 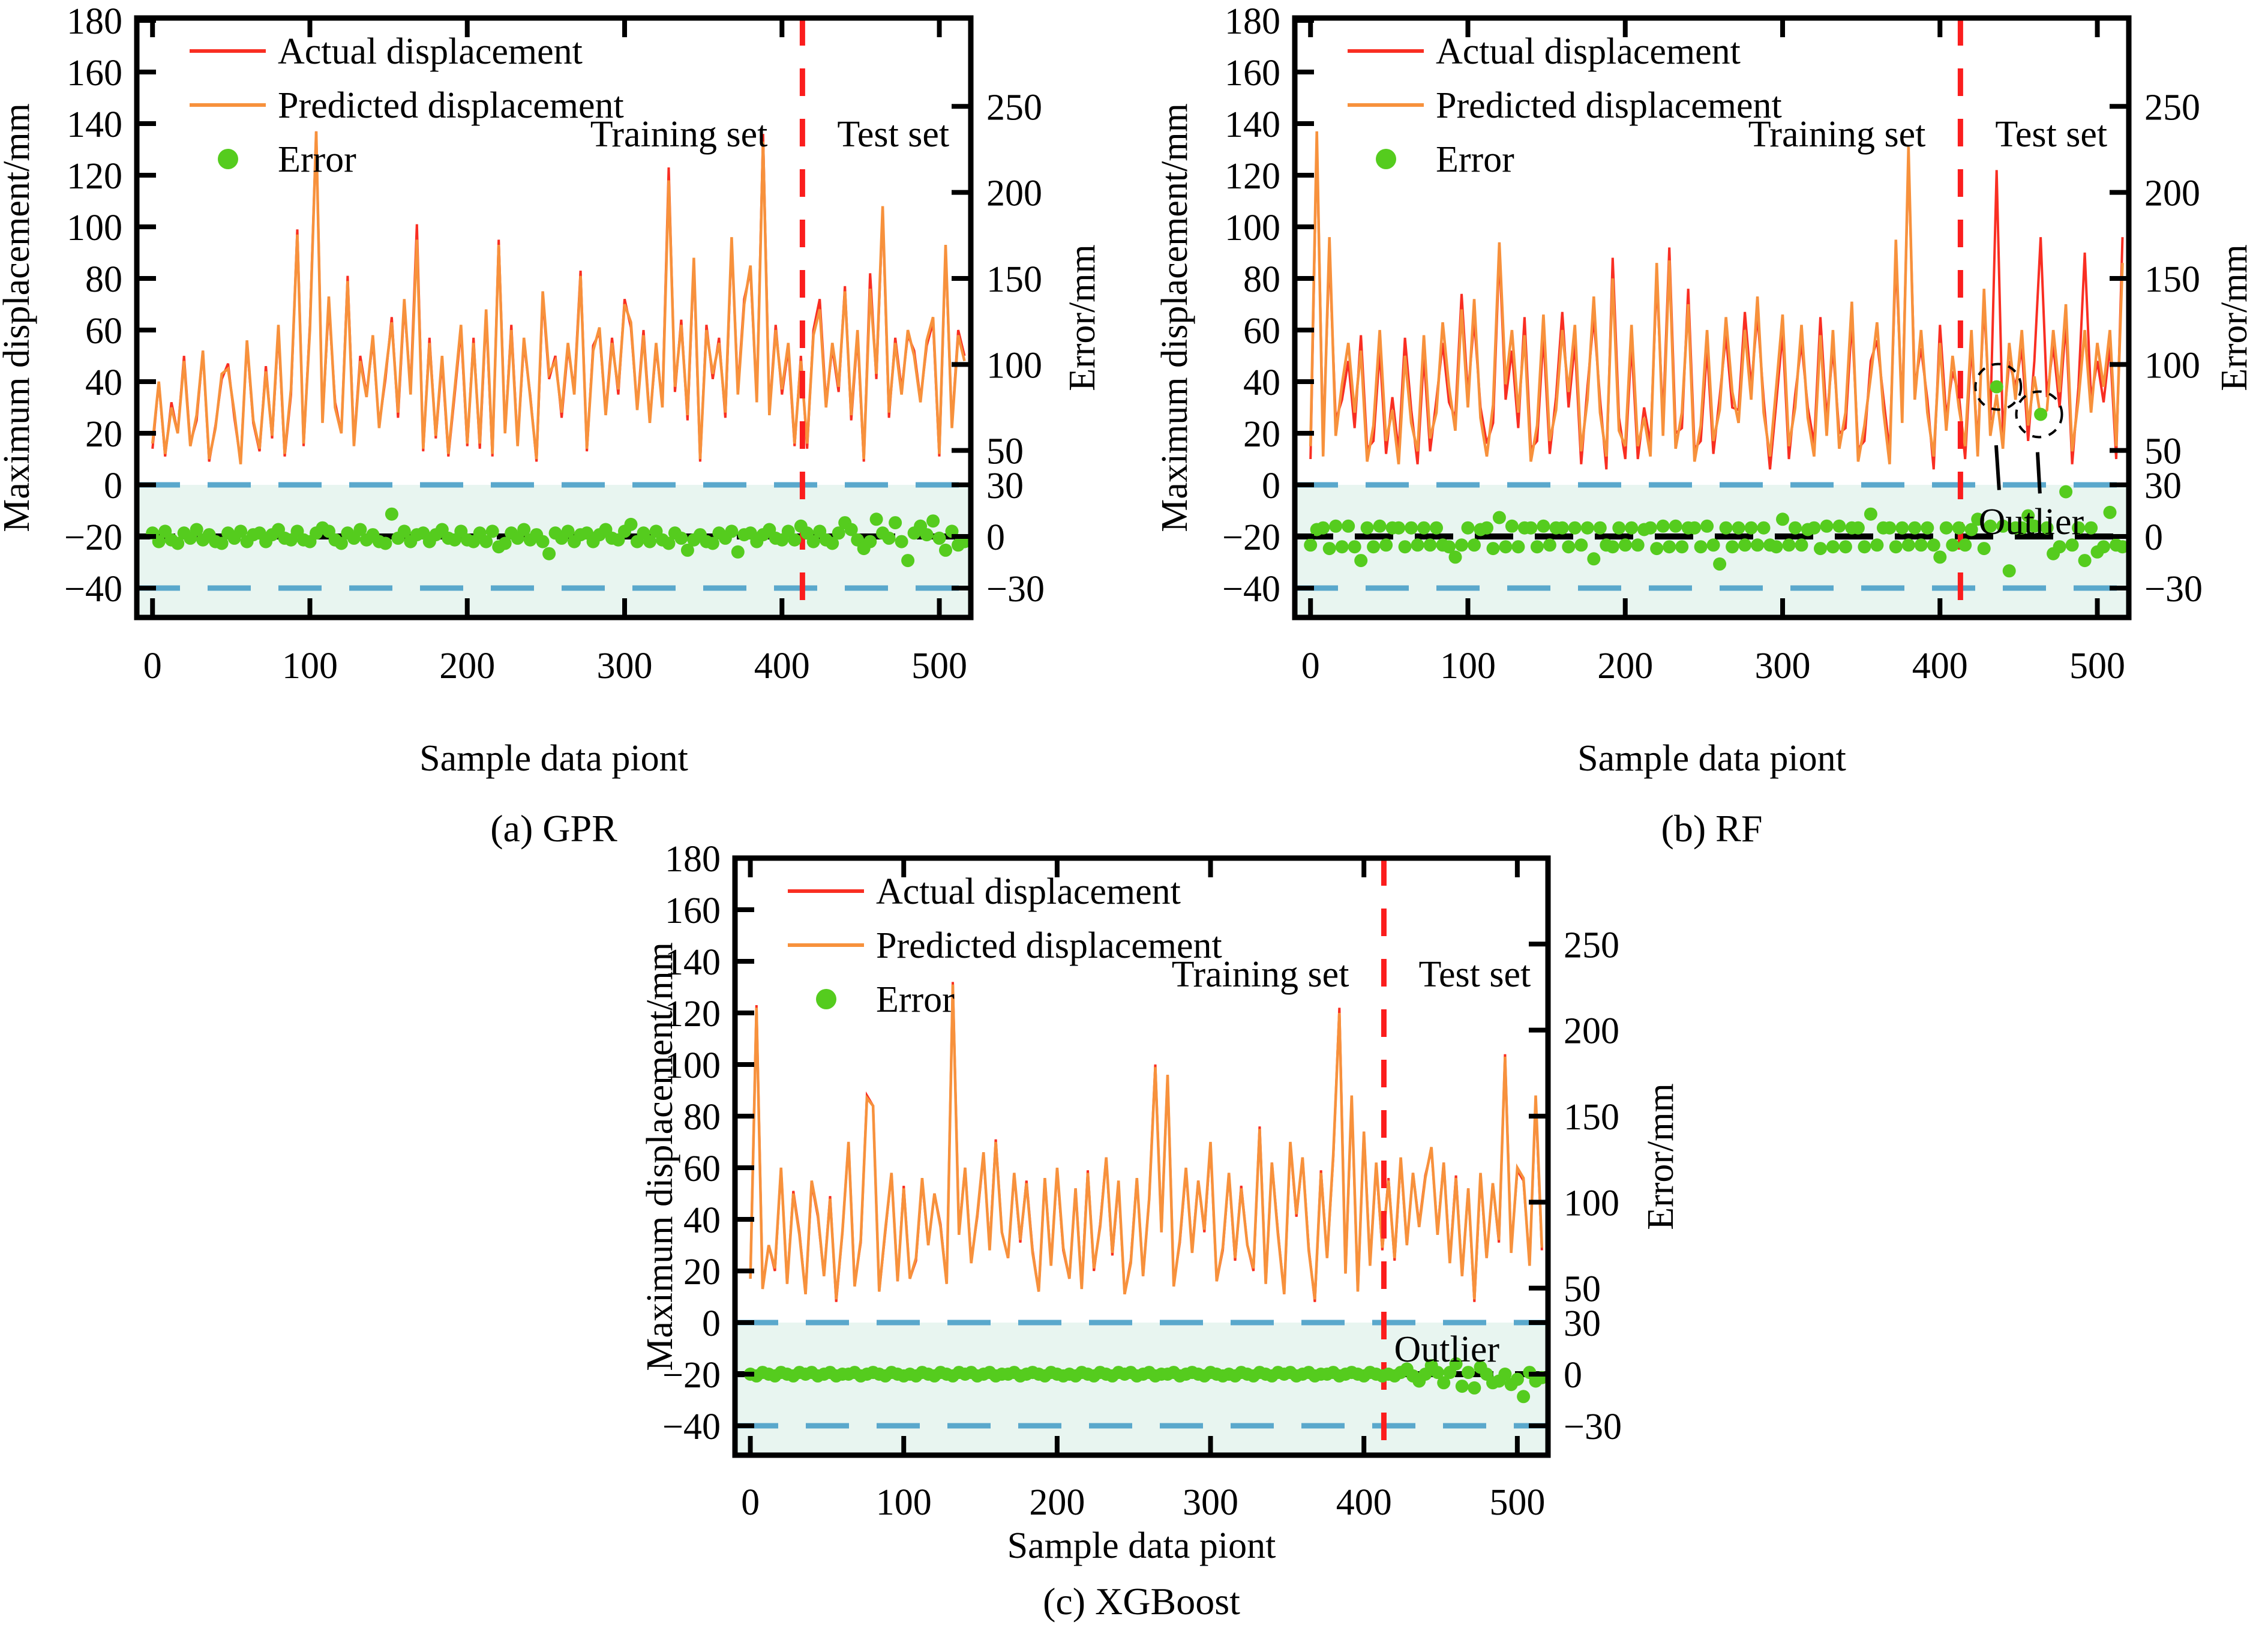 I want to click on error-band, so click(x=1141, y=1388).